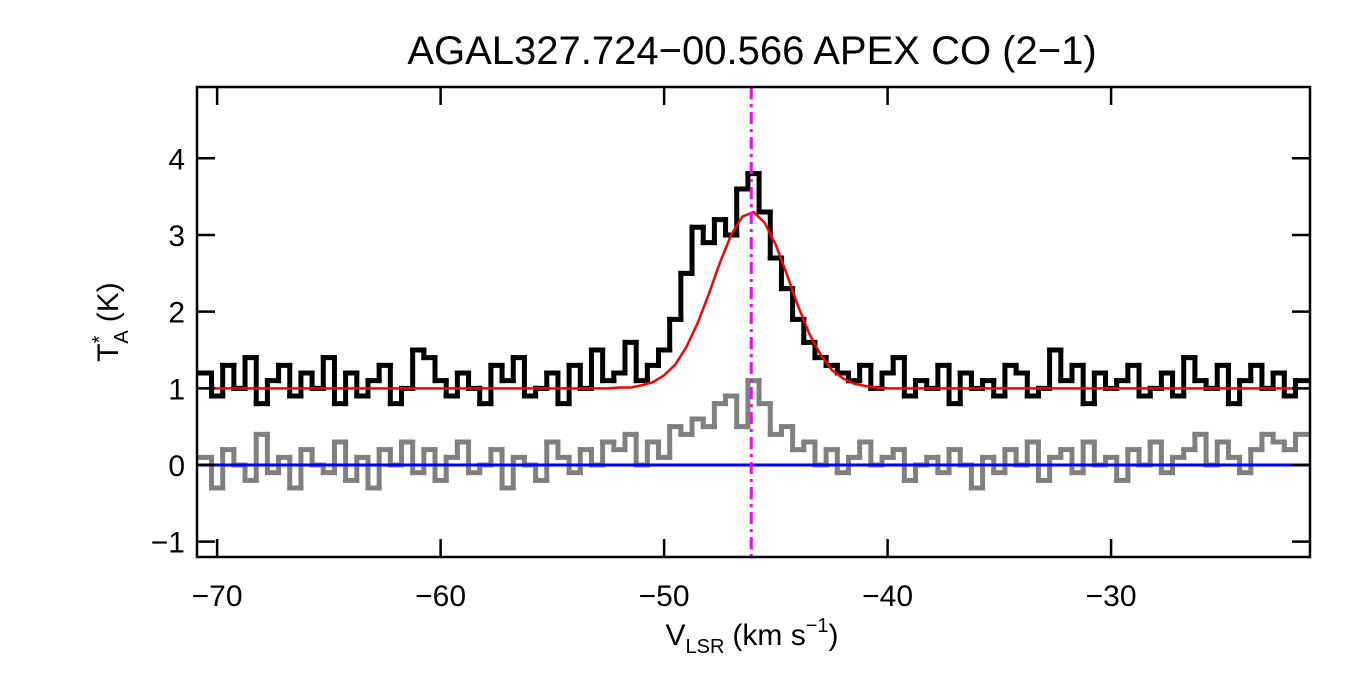 The image size is (1350, 675). I want to click on y-tick-label: 0, so click(176, 466).